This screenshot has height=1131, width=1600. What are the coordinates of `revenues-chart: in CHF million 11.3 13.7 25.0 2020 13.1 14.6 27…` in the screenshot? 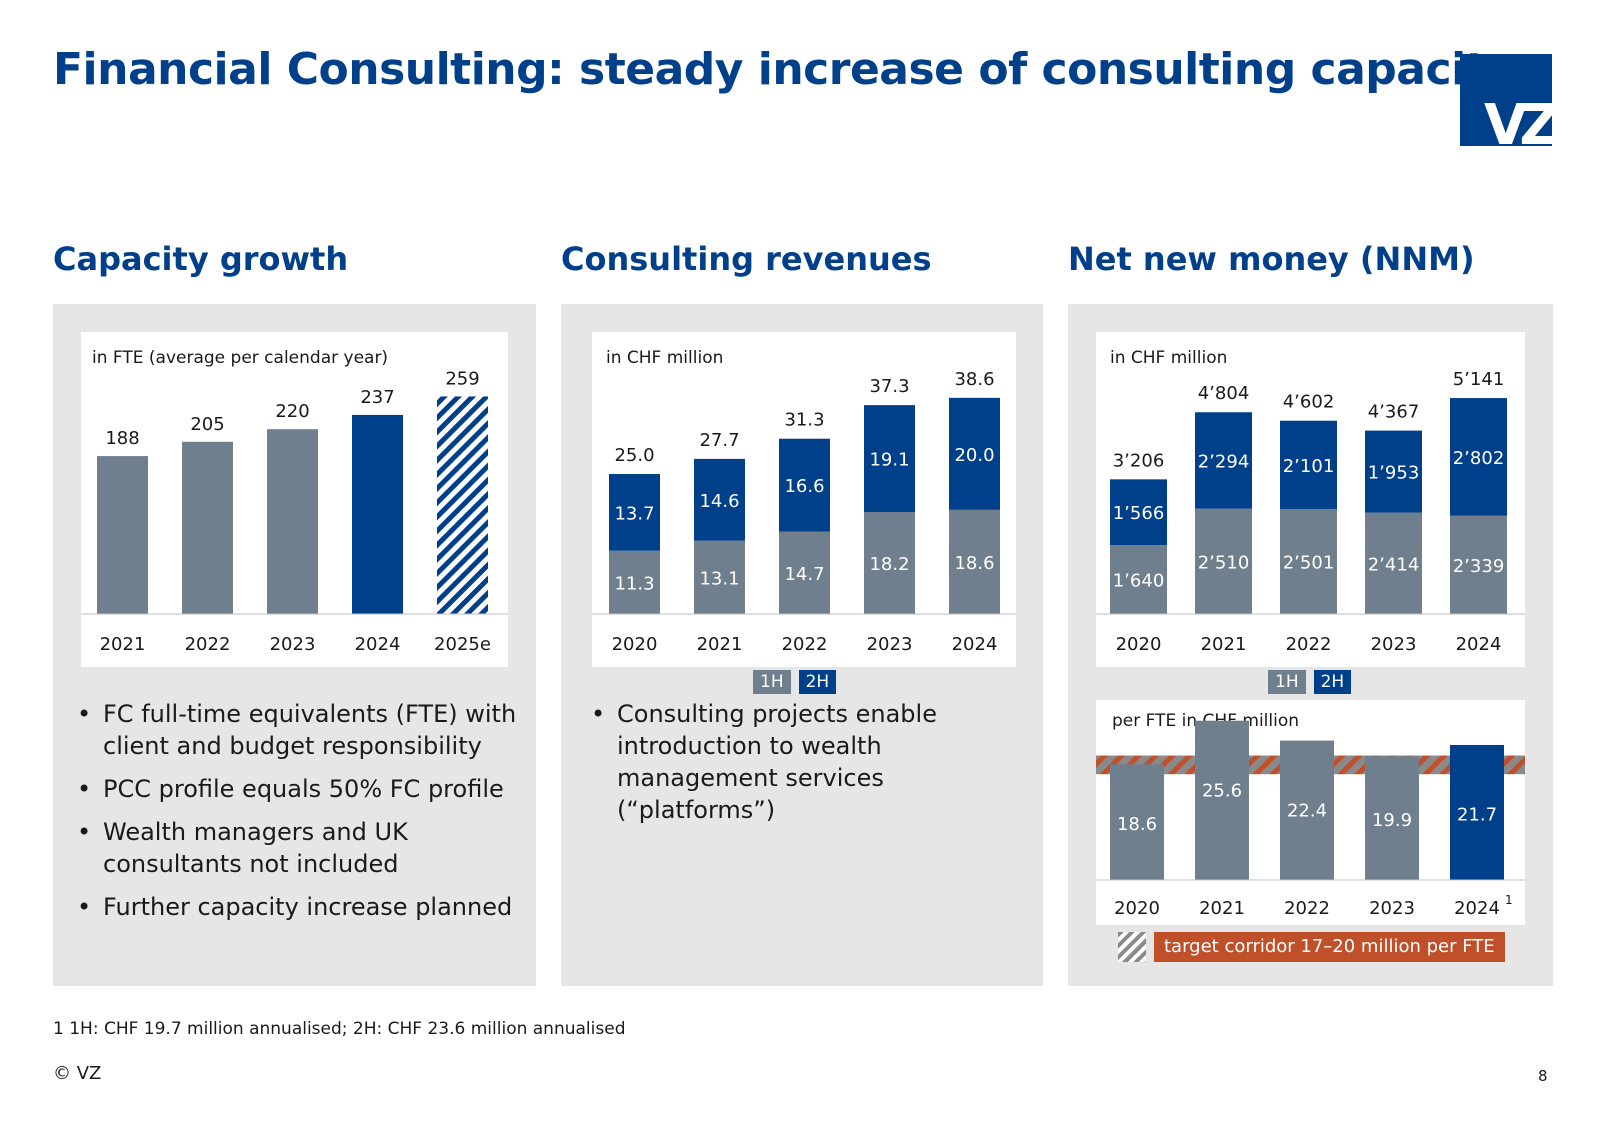 It's located at (804, 501).